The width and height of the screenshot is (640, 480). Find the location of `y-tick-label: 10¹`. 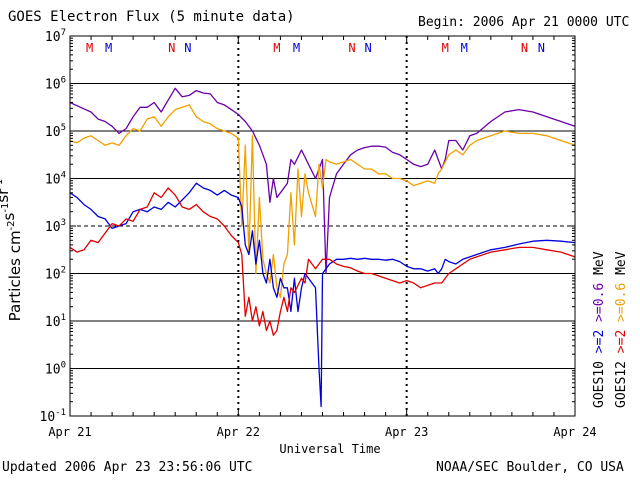

y-tick-label: 10¹ is located at coordinates (55, 321).